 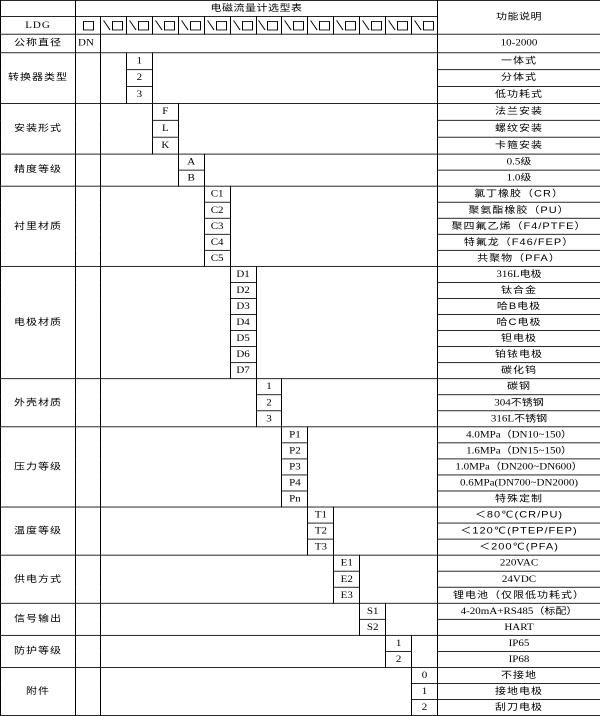 What do you see at coordinates (300, 170) in the screenshot?
I see `table-row: 精度等级 A 0.5级` at bounding box center [300, 170].